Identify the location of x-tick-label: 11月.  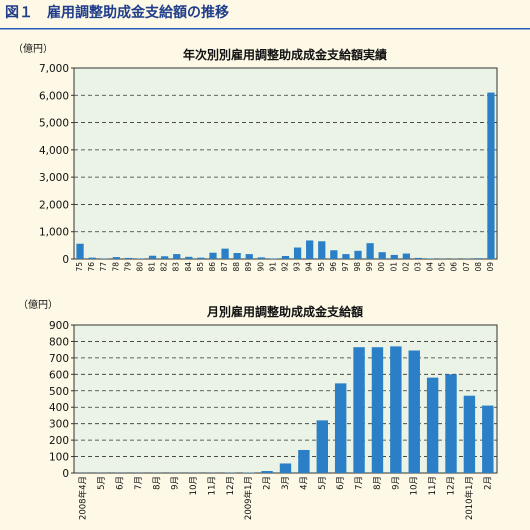
(212, 485).